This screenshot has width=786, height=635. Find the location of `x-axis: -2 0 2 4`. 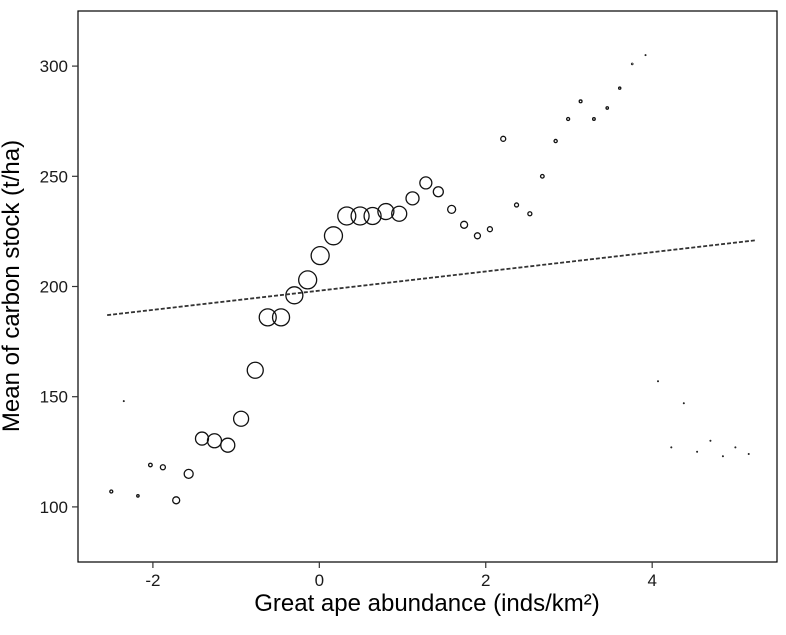

x-axis: -2 0 2 4 is located at coordinates (401, 576).